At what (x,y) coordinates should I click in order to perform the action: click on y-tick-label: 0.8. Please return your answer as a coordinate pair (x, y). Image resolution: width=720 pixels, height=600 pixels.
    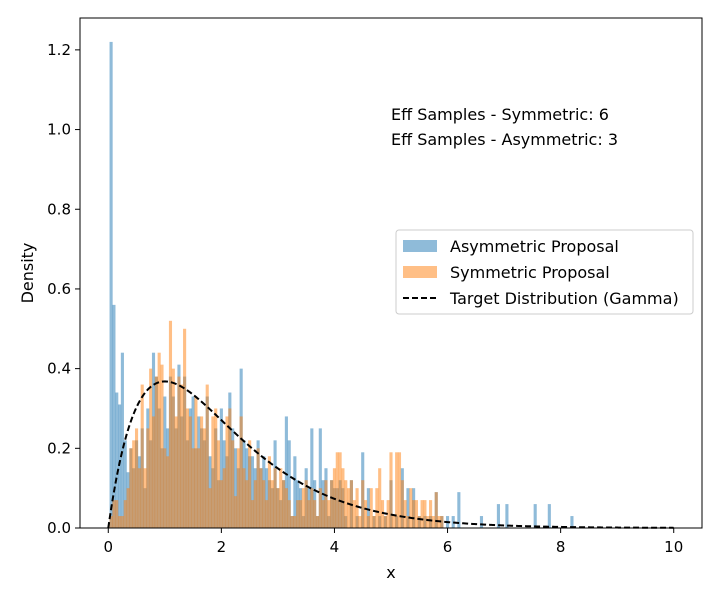
    Looking at the image, I should click on (59, 209).